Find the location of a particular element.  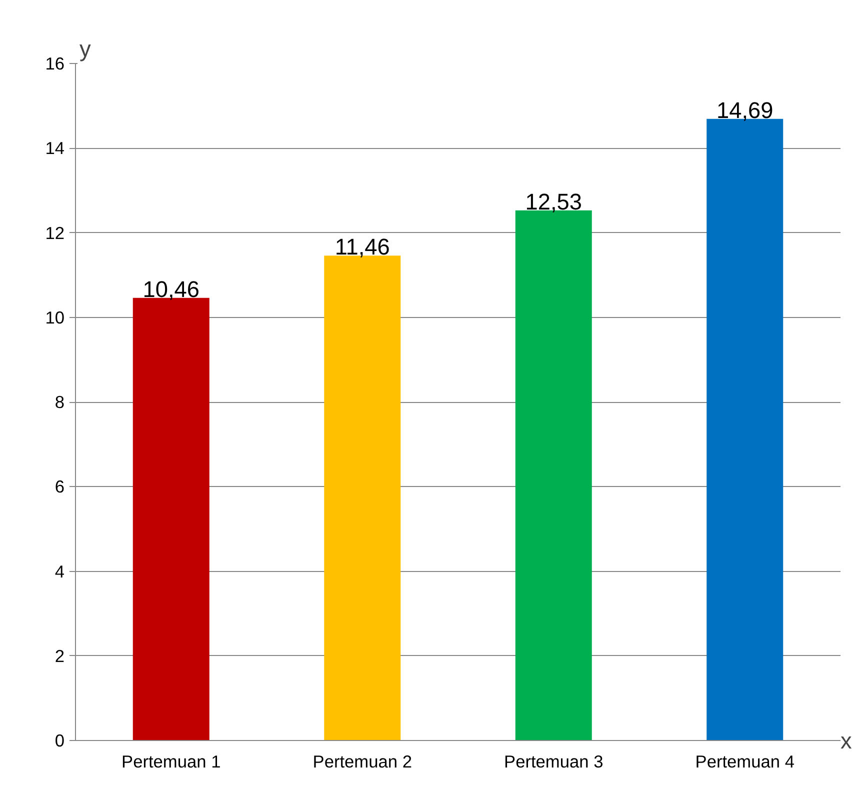

y-axis-title: y is located at coordinates (86, 49).